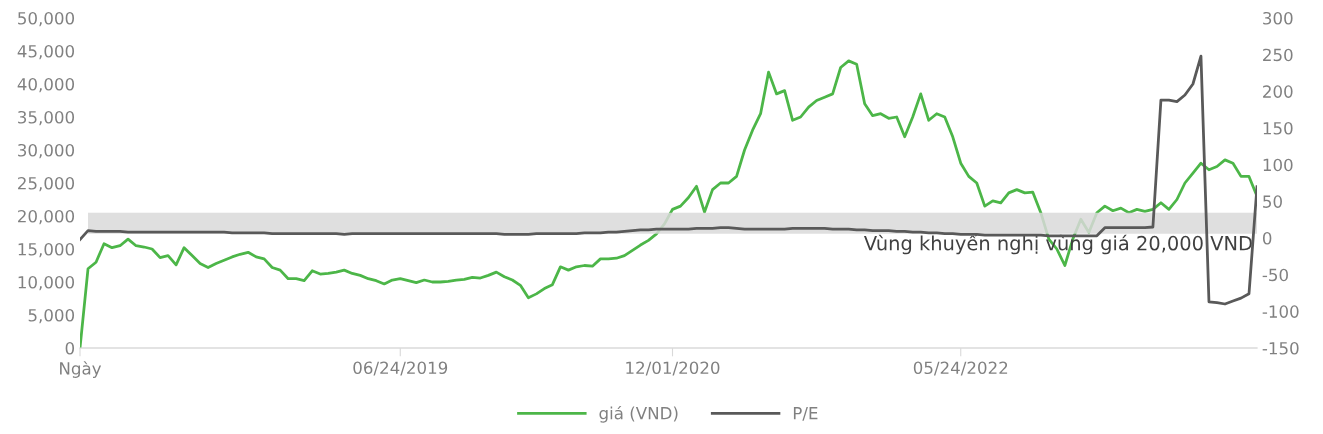 The image size is (1323, 434). Describe the element at coordinates (1278, 18) in the screenshot. I see `y2-tick-label: 300` at that location.